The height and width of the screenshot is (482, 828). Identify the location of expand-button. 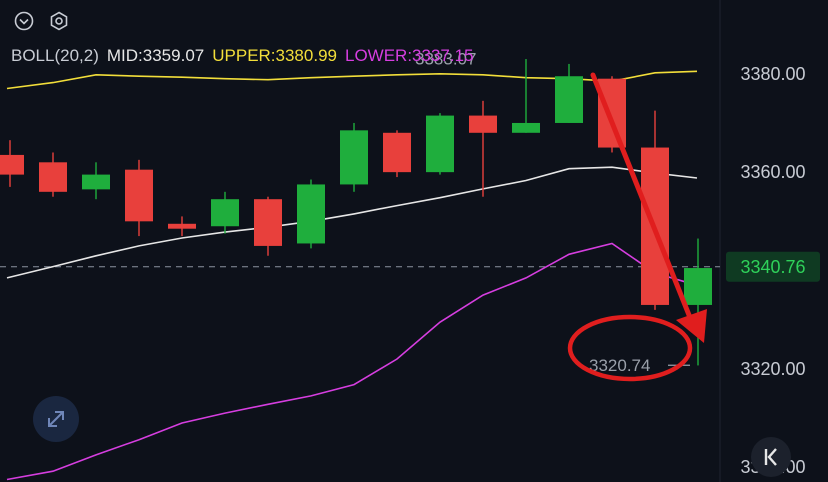
(56, 419).